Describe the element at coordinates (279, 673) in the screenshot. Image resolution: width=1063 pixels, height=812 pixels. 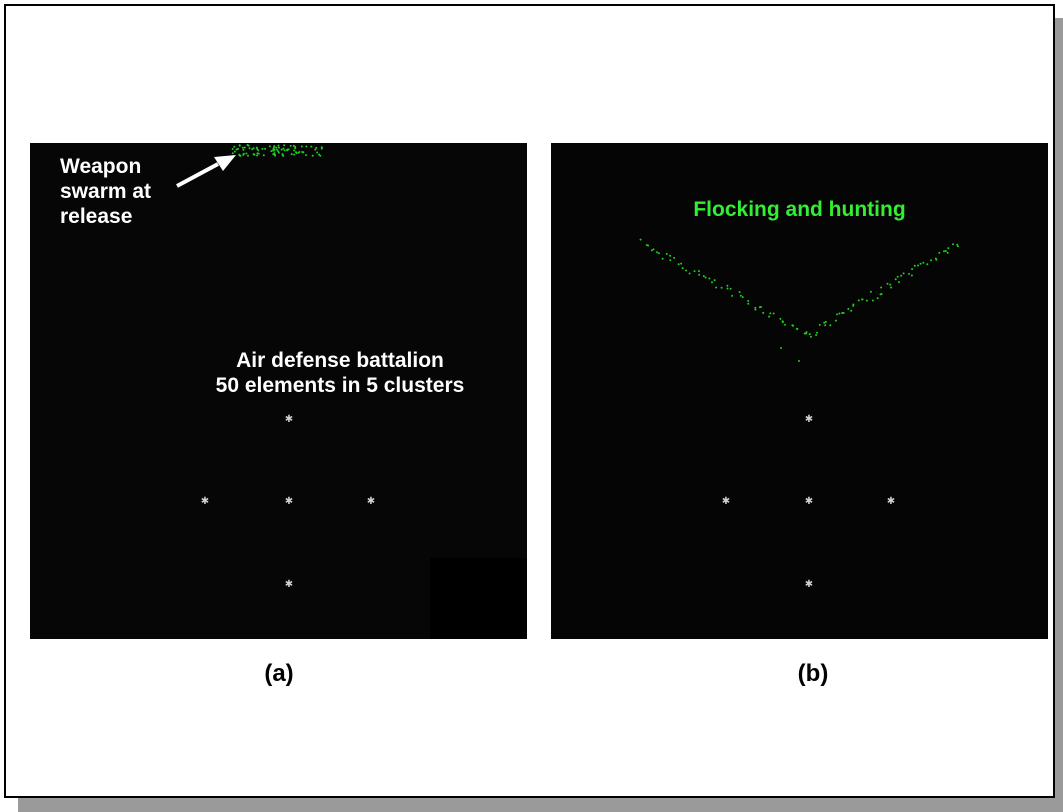
I see `caption-a: (a)` at that location.